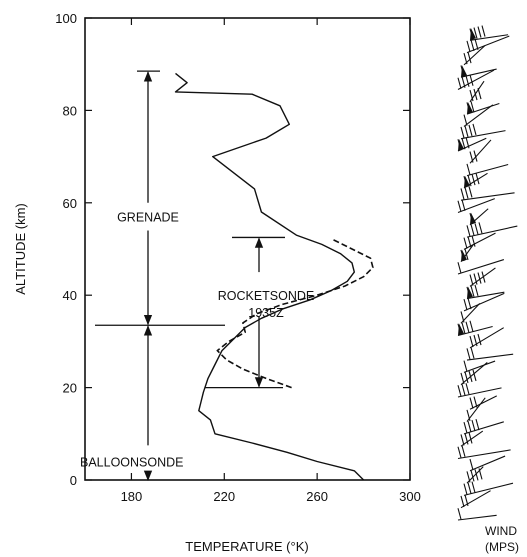 The width and height of the screenshot is (527, 557). Describe the element at coordinates (410, 496) in the screenshot. I see `x-tick-label: 300` at that location.